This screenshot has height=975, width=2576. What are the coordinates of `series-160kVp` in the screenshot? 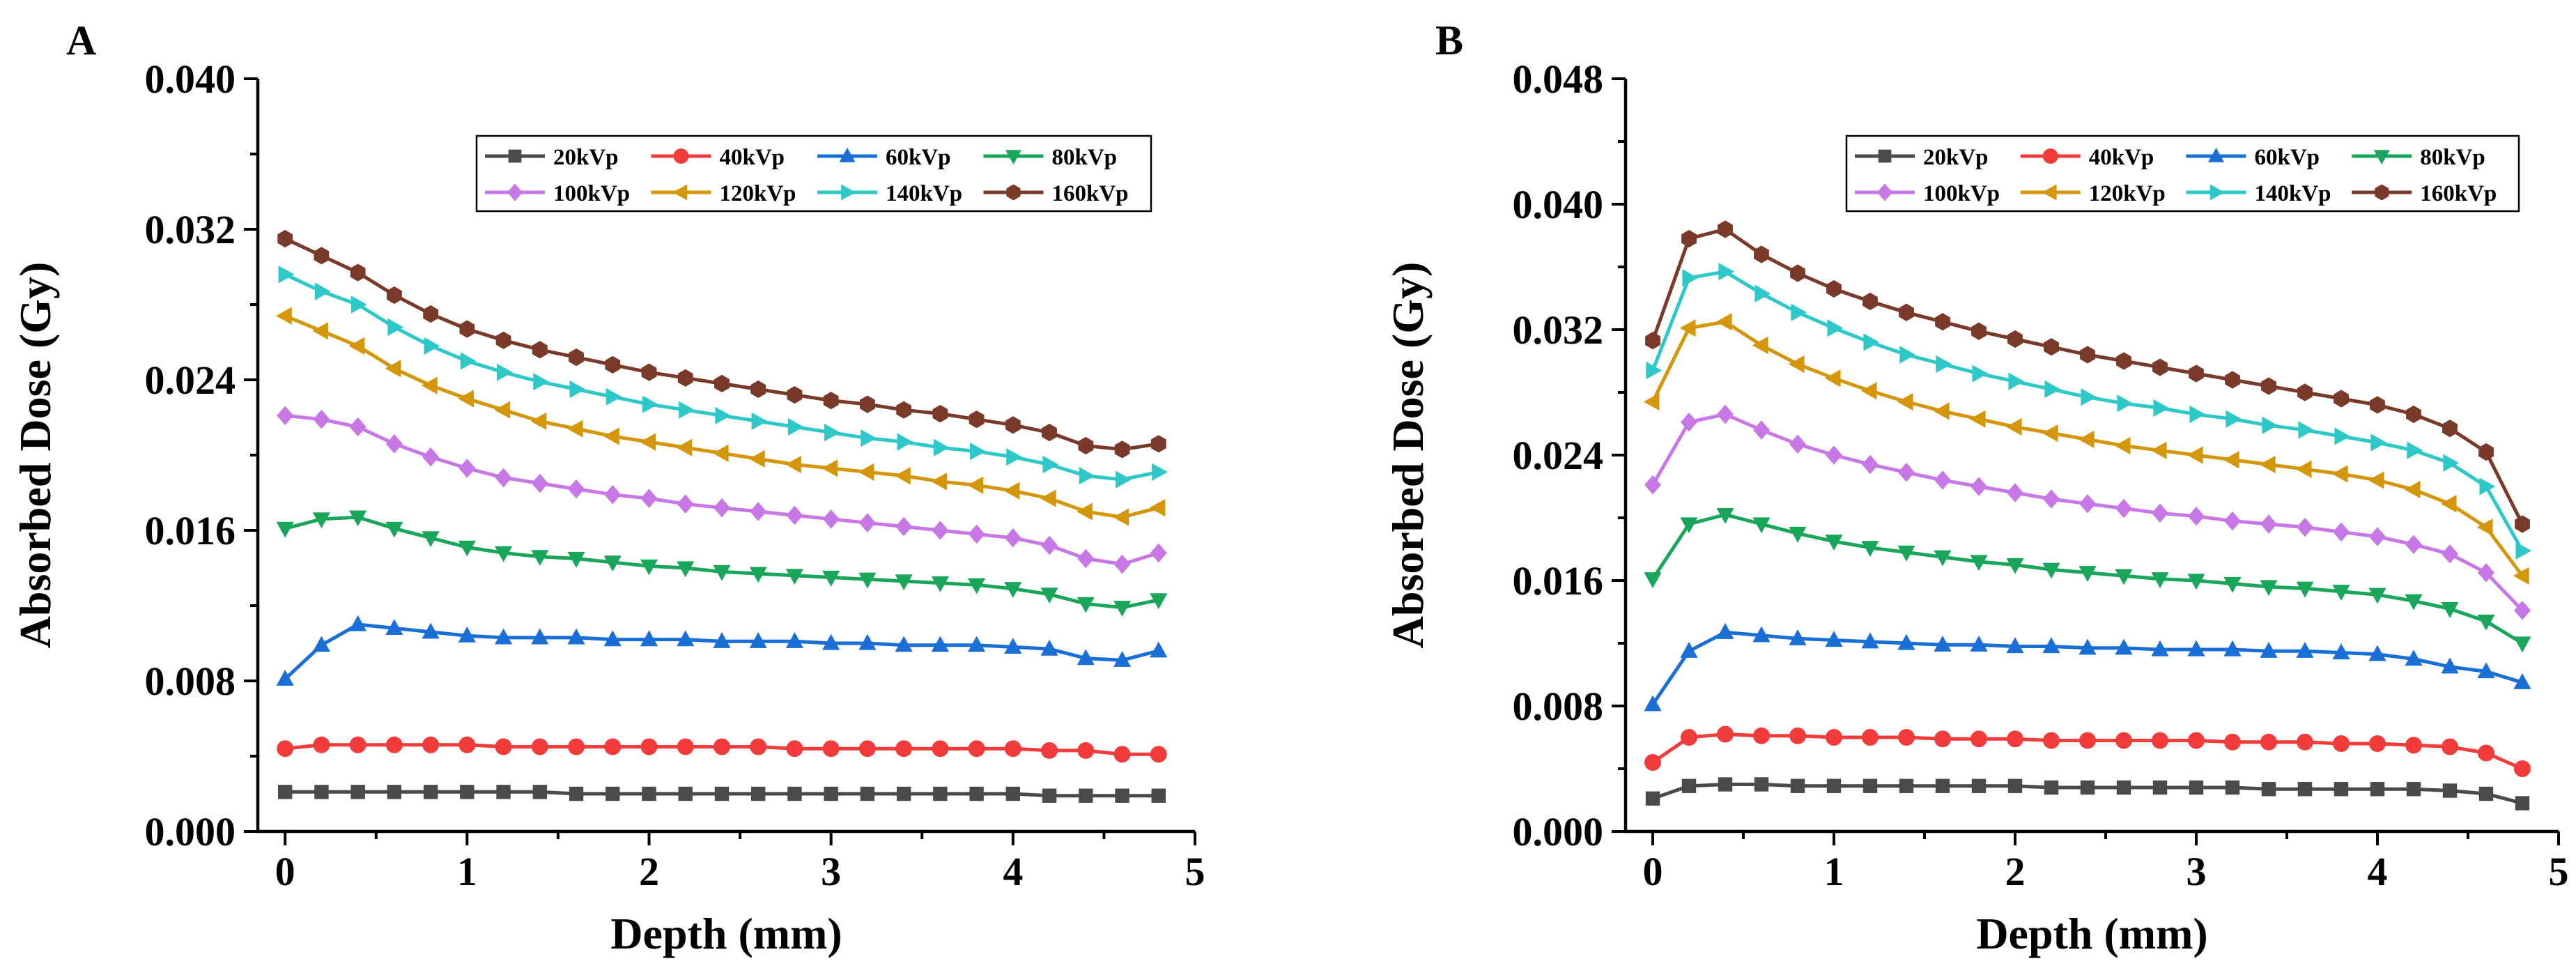 It's located at (721, 344).